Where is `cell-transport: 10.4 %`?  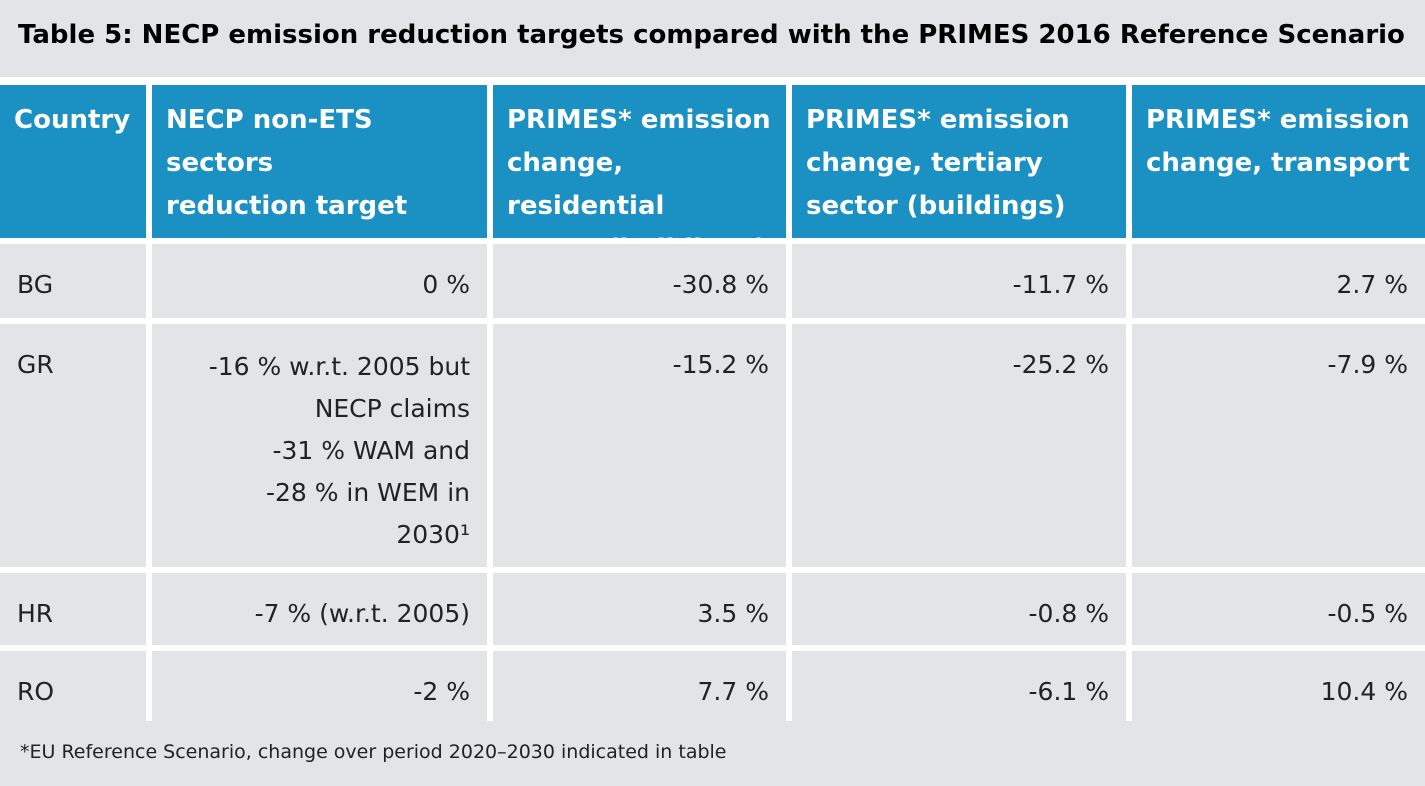 cell-transport: 10.4 % is located at coordinates (1278, 688).